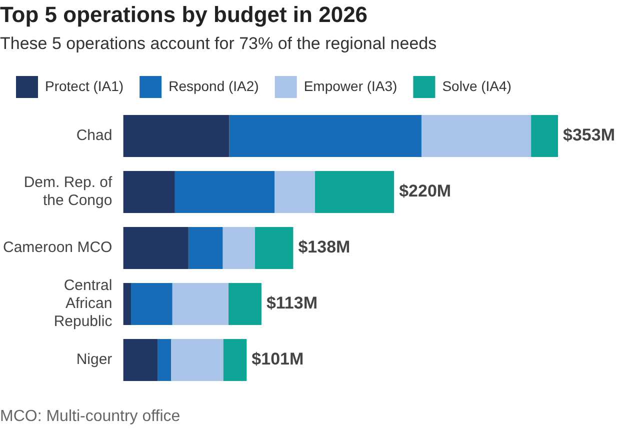  Describe the element at coordinates (278, 359) in the screenshot. I see `annotation: $101M` at that location.